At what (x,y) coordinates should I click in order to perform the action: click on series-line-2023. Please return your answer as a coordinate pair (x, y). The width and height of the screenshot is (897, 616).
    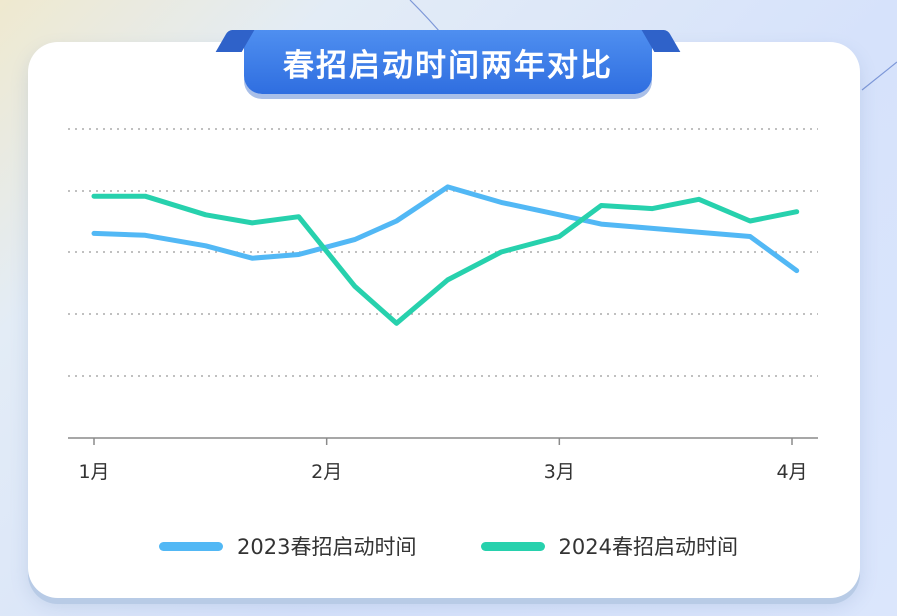
    Looking at the image, I should click on (445, 229).